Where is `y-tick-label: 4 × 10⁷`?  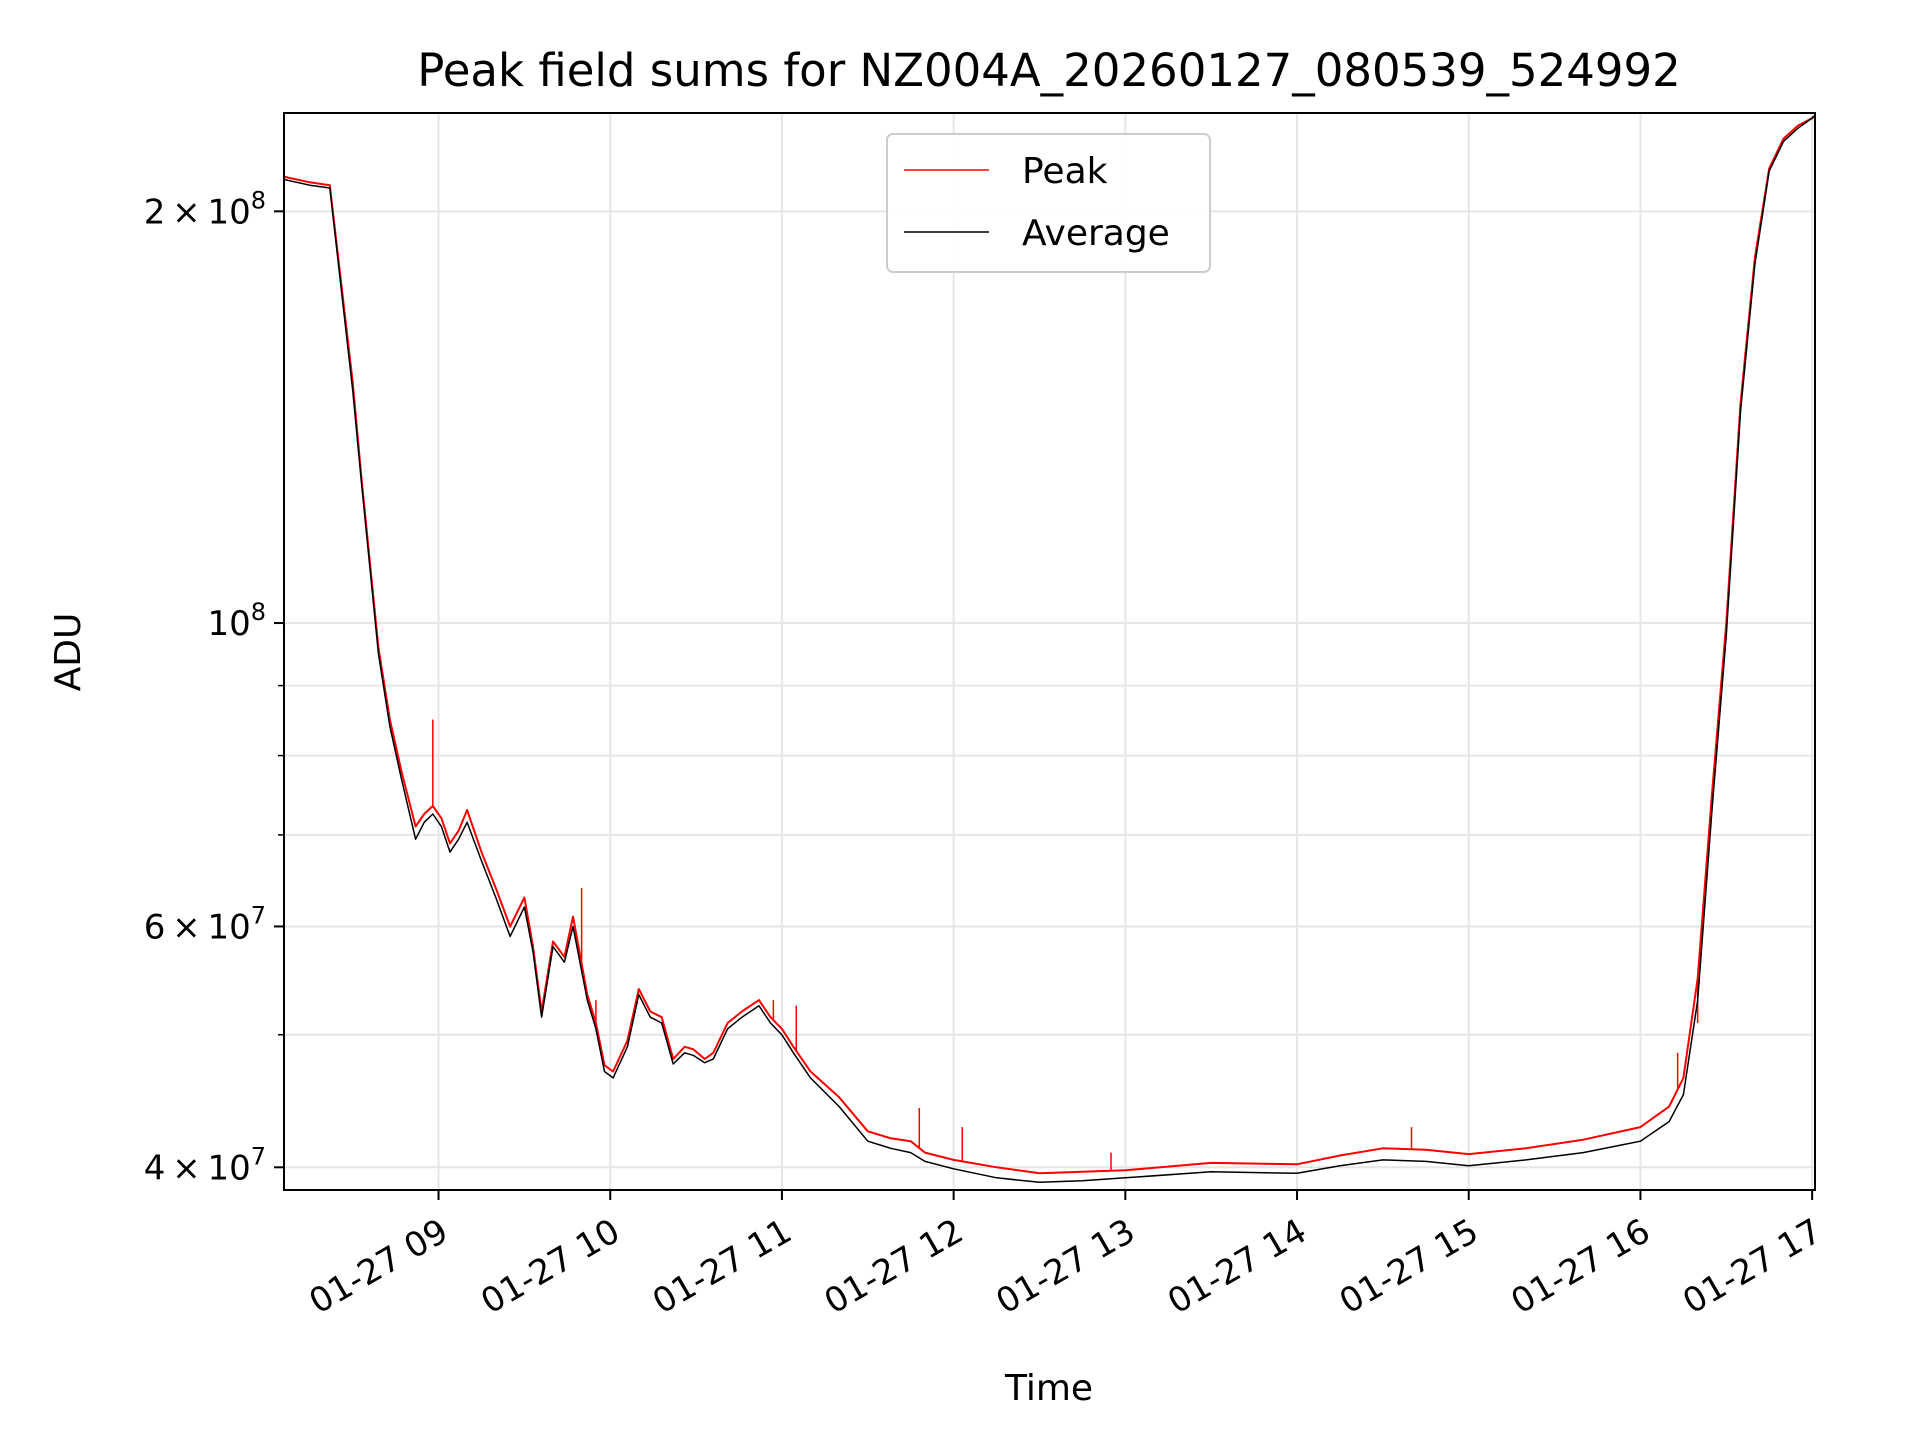 y-tick-label: 4 × 10⁷ is located at coordinates (205, 1165).